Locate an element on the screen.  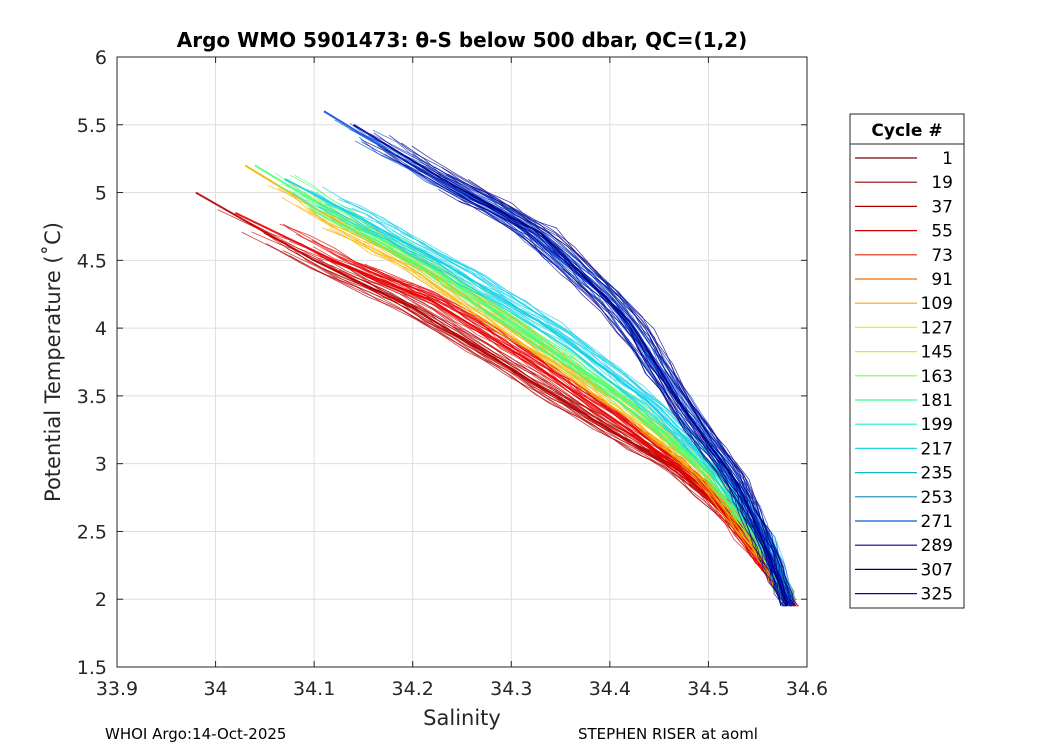
x-tick-label: 34.5 is located at coordinates (708, 689).